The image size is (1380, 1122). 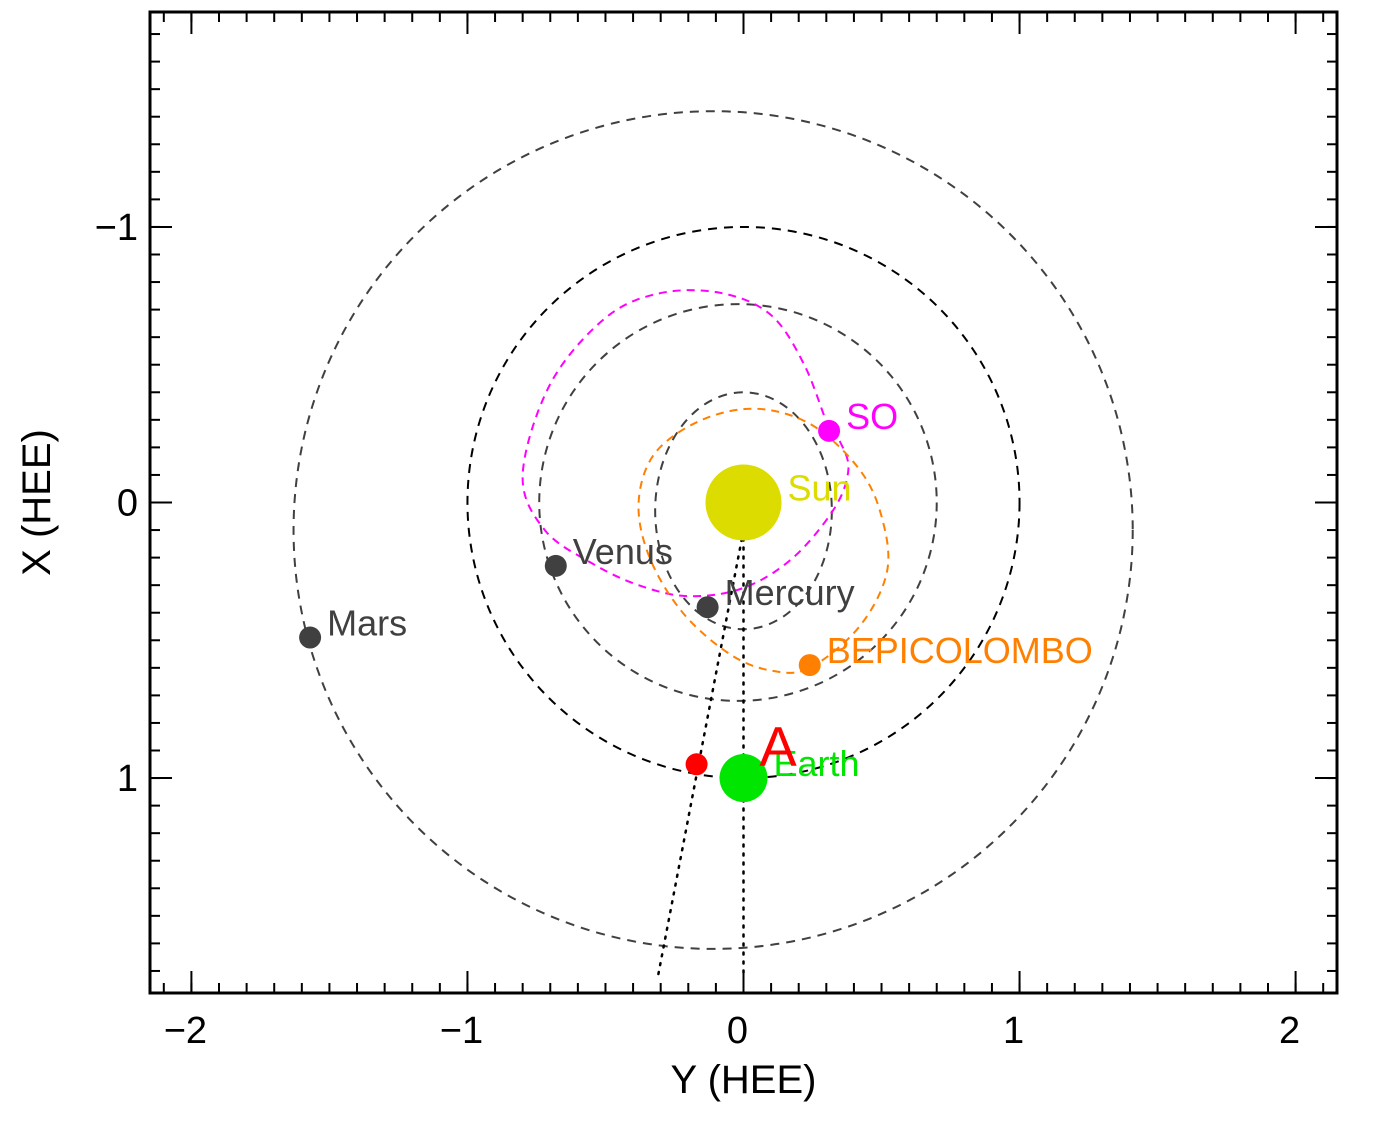 What do you see at coordinates (623, 551) in the screenshot?
I see `venus-label: Venus` at bounding box center [623, 551].